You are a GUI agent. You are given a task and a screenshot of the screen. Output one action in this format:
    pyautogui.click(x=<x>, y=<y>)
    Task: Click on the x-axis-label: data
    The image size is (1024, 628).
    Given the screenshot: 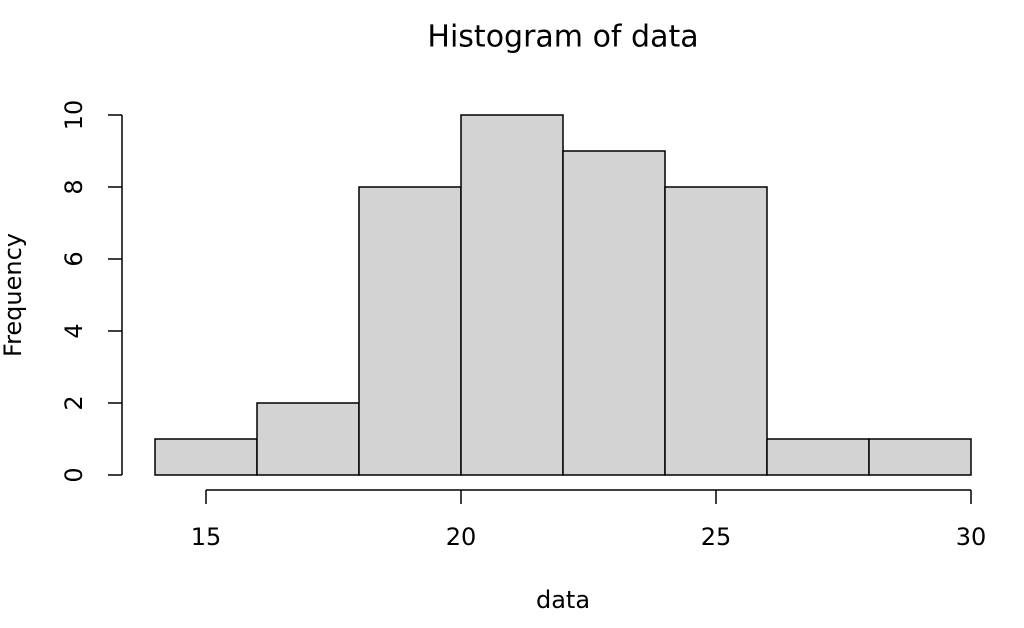 What is the action you would take?
    pyautogui.click(x=563, y=600)
    